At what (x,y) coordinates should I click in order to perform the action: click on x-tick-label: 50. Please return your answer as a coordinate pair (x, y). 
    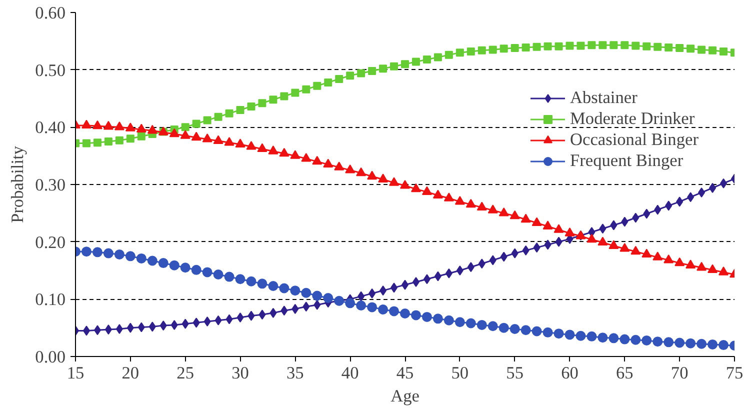
    Looking at the image, I should click on (460, 373).